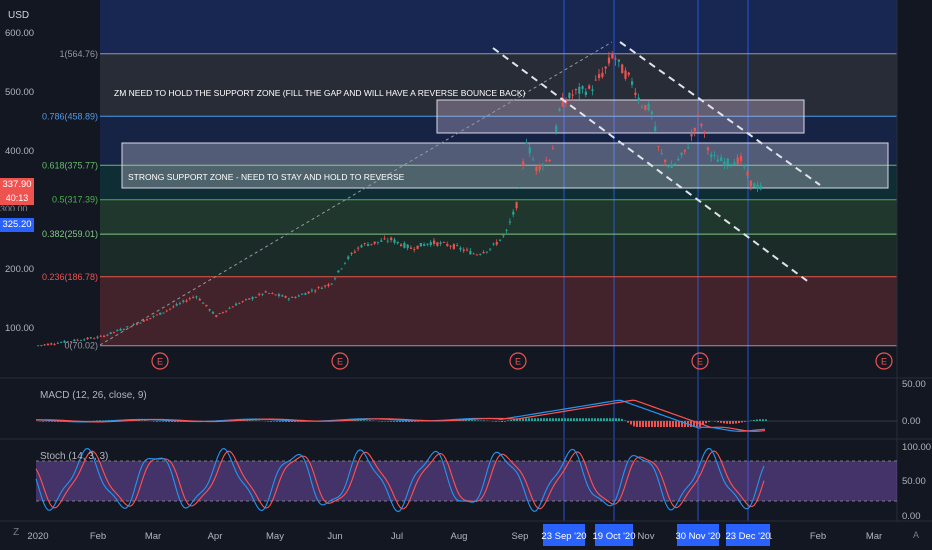 The image size is (932, 550). Describe the element at coordinates (19, 33) in the screenshot. I see `price-tick-label: 600.00` at that location.